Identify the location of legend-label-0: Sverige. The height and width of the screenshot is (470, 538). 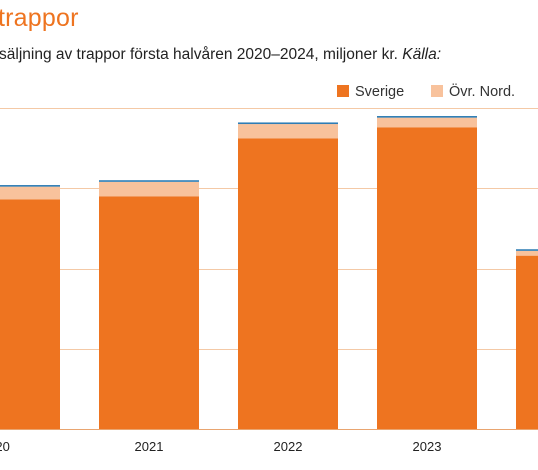
(379, 92).